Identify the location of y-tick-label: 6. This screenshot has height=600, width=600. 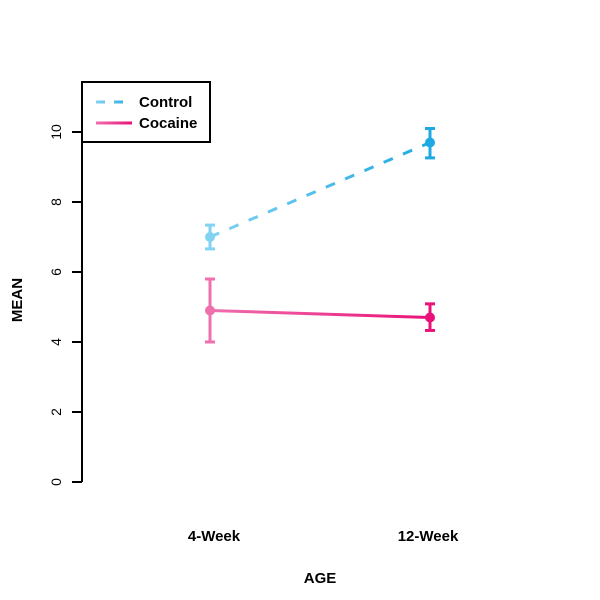
(56, 272).